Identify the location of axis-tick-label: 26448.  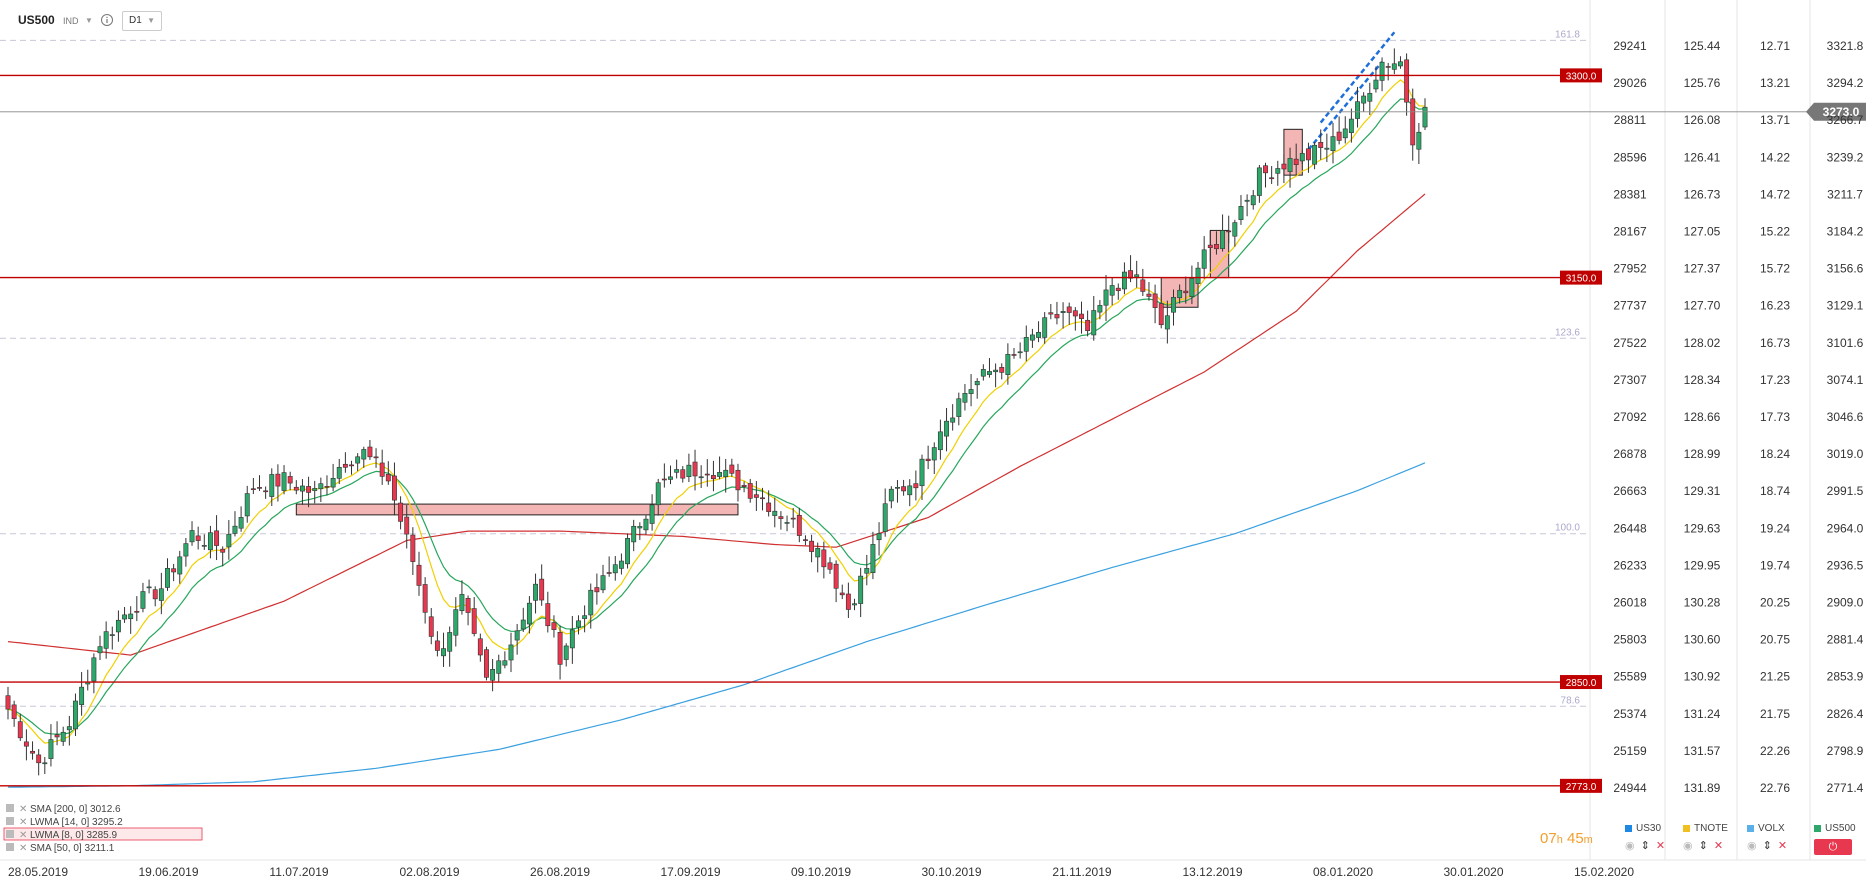
(1630, 528).